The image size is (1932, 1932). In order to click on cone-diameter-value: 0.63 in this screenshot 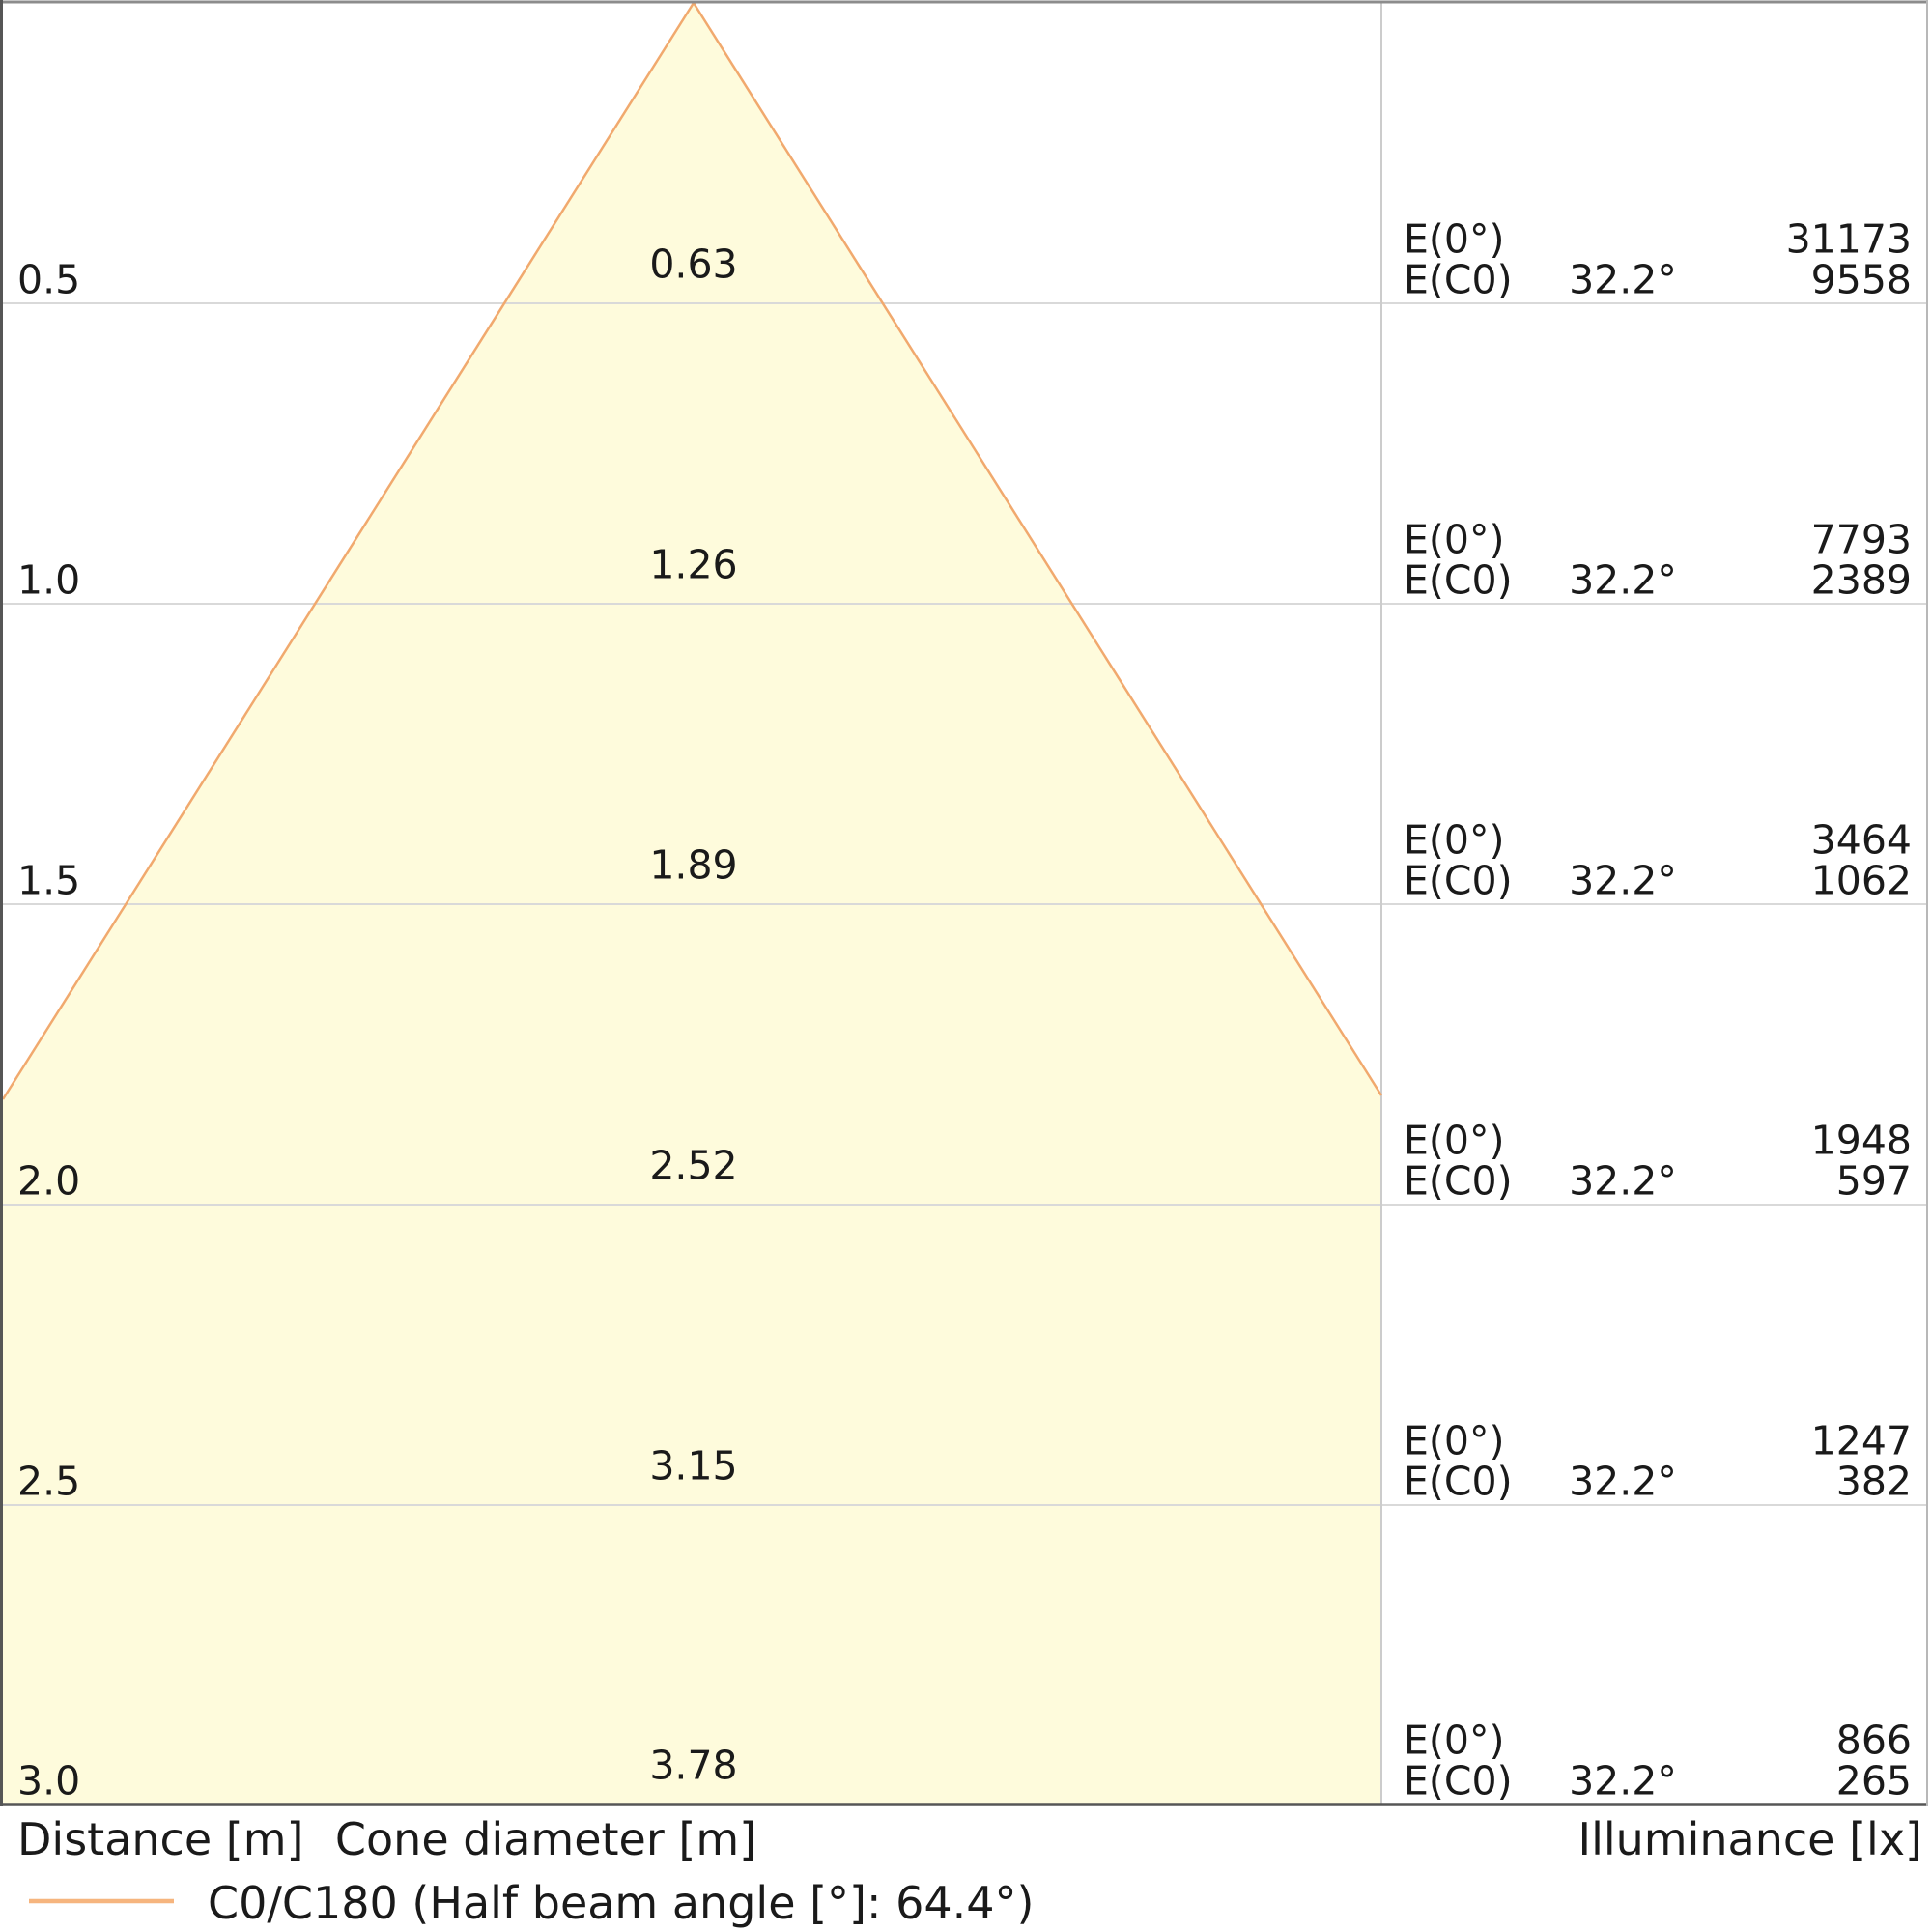, I will do `click(693, 264)`.